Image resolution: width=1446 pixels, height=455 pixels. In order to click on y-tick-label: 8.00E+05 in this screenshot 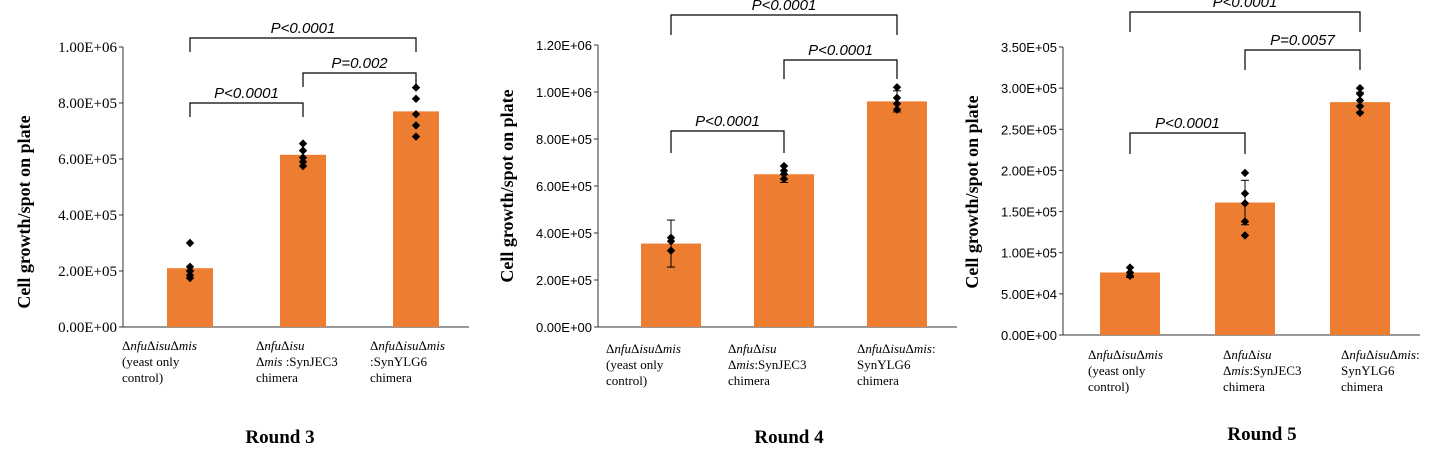, I will do `click(87, 104)`.